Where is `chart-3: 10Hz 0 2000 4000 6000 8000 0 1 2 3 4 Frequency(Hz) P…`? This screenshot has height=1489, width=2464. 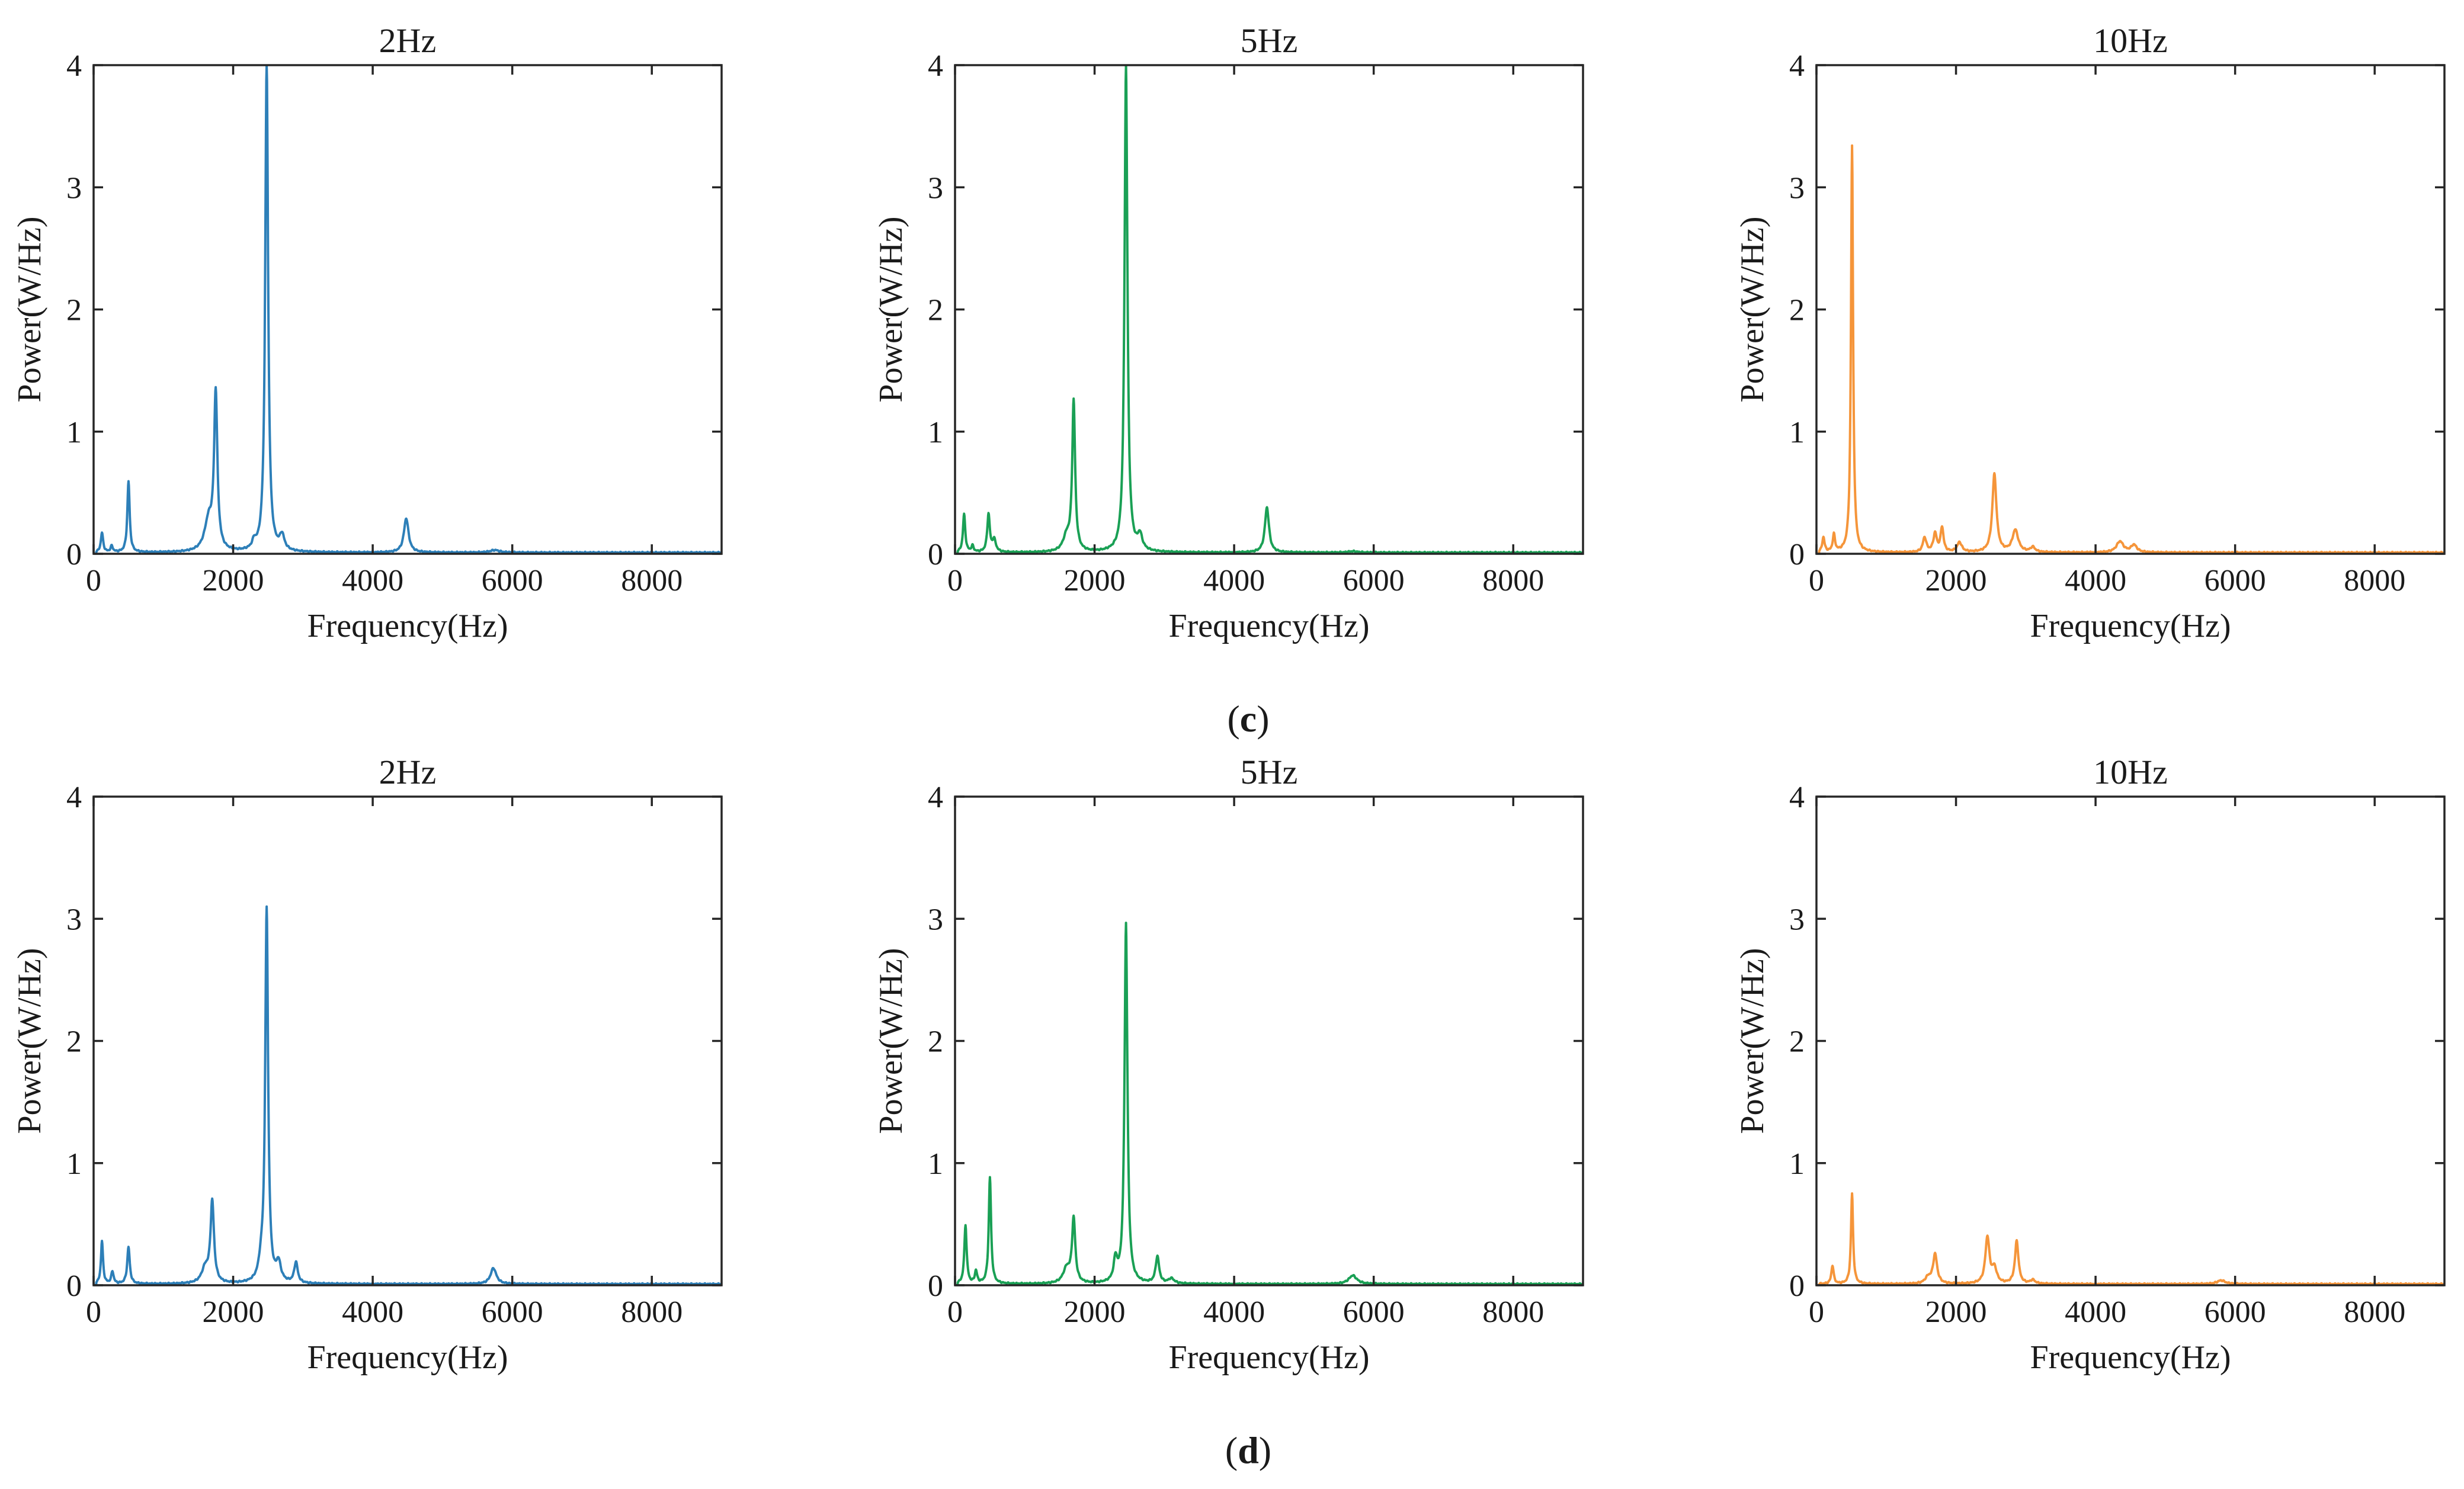 chart-3: 10Hz 0 2000 4000 6000 8000 0 1 2 3 4 Frequency(Hz) P… is located at coordinates (2090, 333).